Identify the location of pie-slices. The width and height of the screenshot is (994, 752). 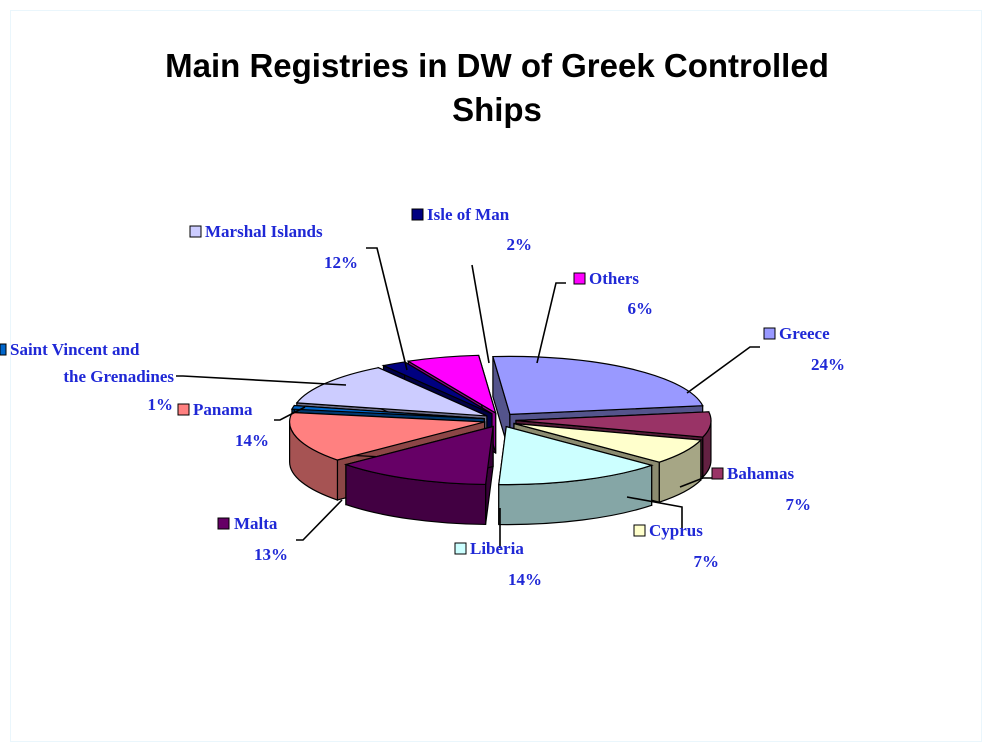
(500, 440).